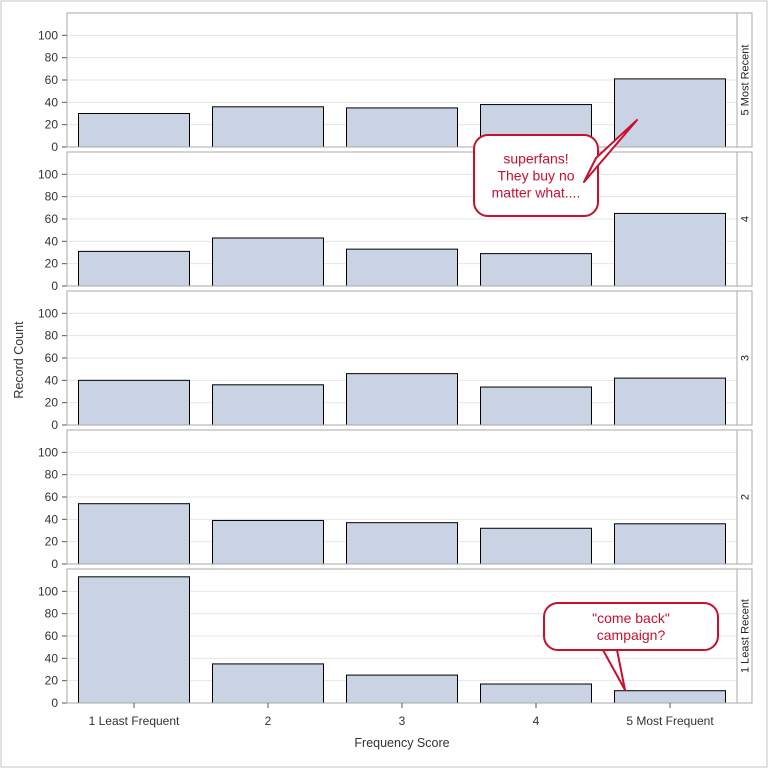  Describe the element at coordinates (268, 721) in the screenshot. I see `x-tick-label: 2` at that location.